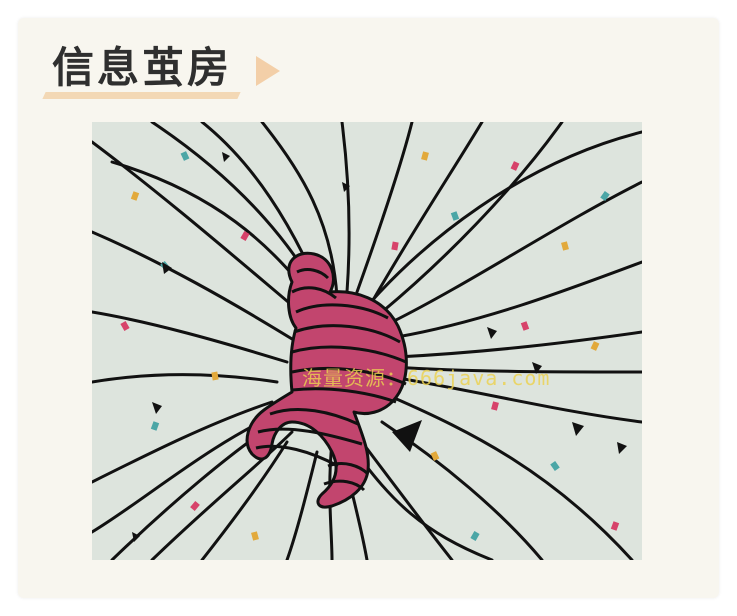 The height and width of the screenshot is (616, 737). What do you see at coordinates (426, 378) in the screenshot?
I see `watermark-text: 海量资源：666java.com` at bounding box center [426, 378].